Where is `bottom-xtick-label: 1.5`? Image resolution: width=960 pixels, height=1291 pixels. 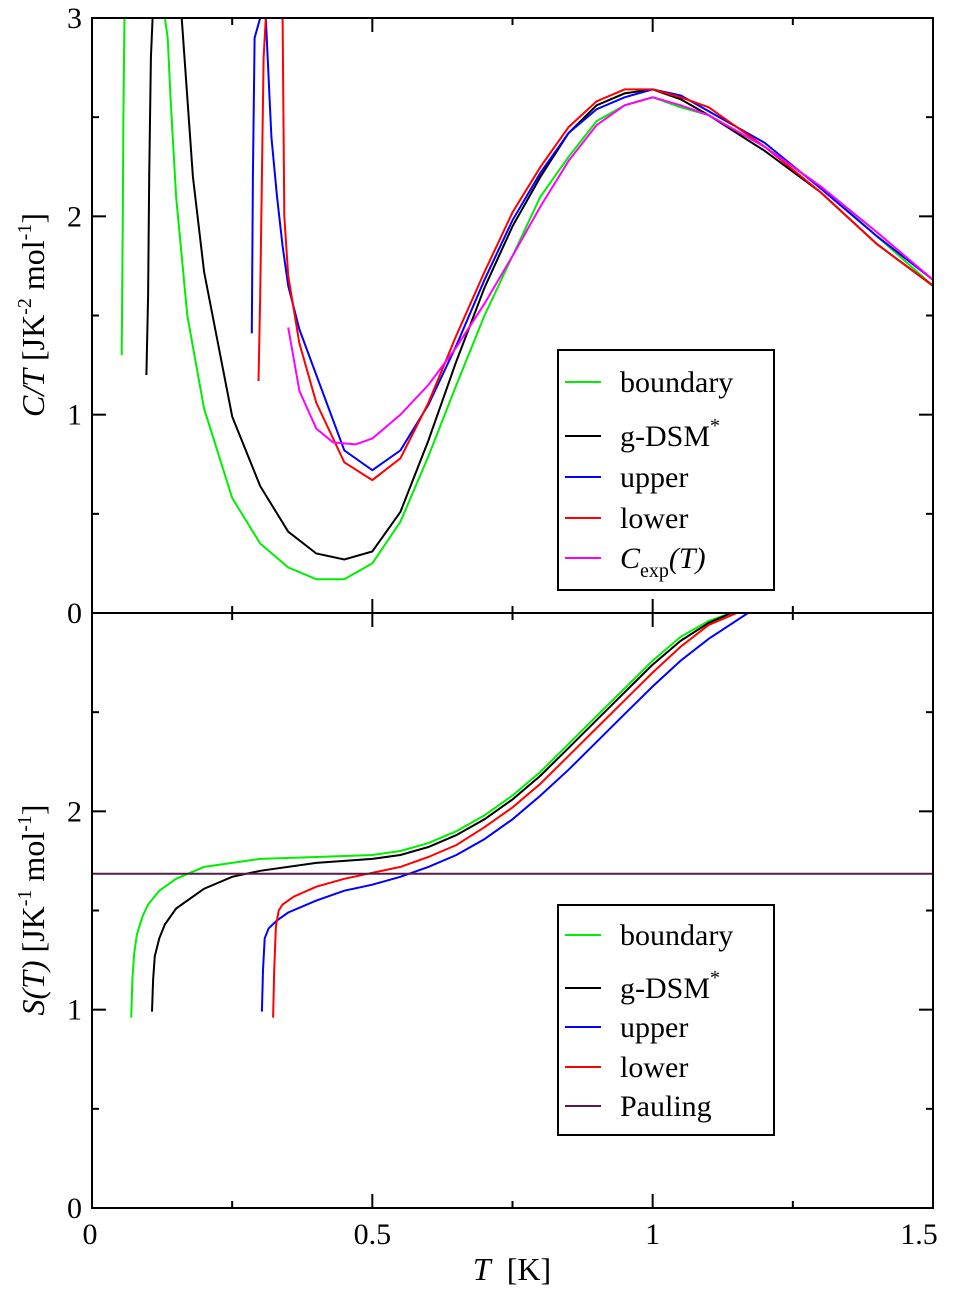
bottom-xtick-label: 1.5 is located at coordinates (919, 1234).